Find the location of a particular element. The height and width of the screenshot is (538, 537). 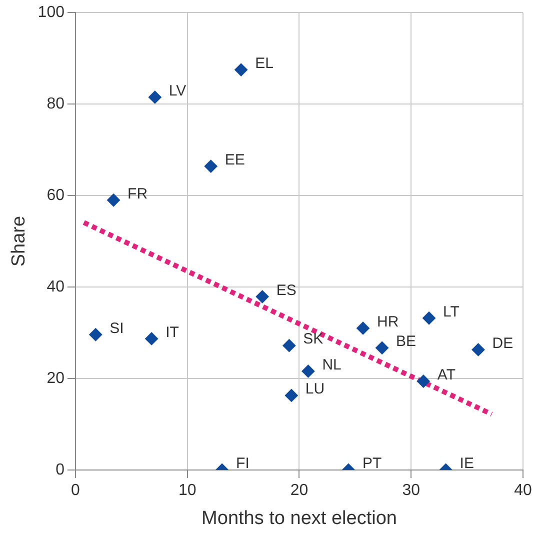

annotation: LV is located at coordinates (177, 91).